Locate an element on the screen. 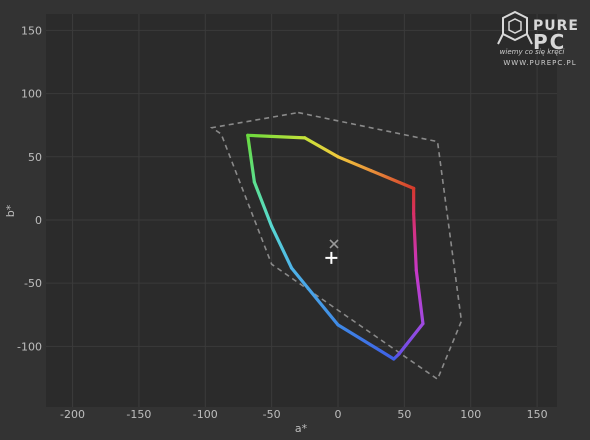  x-tick-label: -200 is located at coordinates (72, 414).